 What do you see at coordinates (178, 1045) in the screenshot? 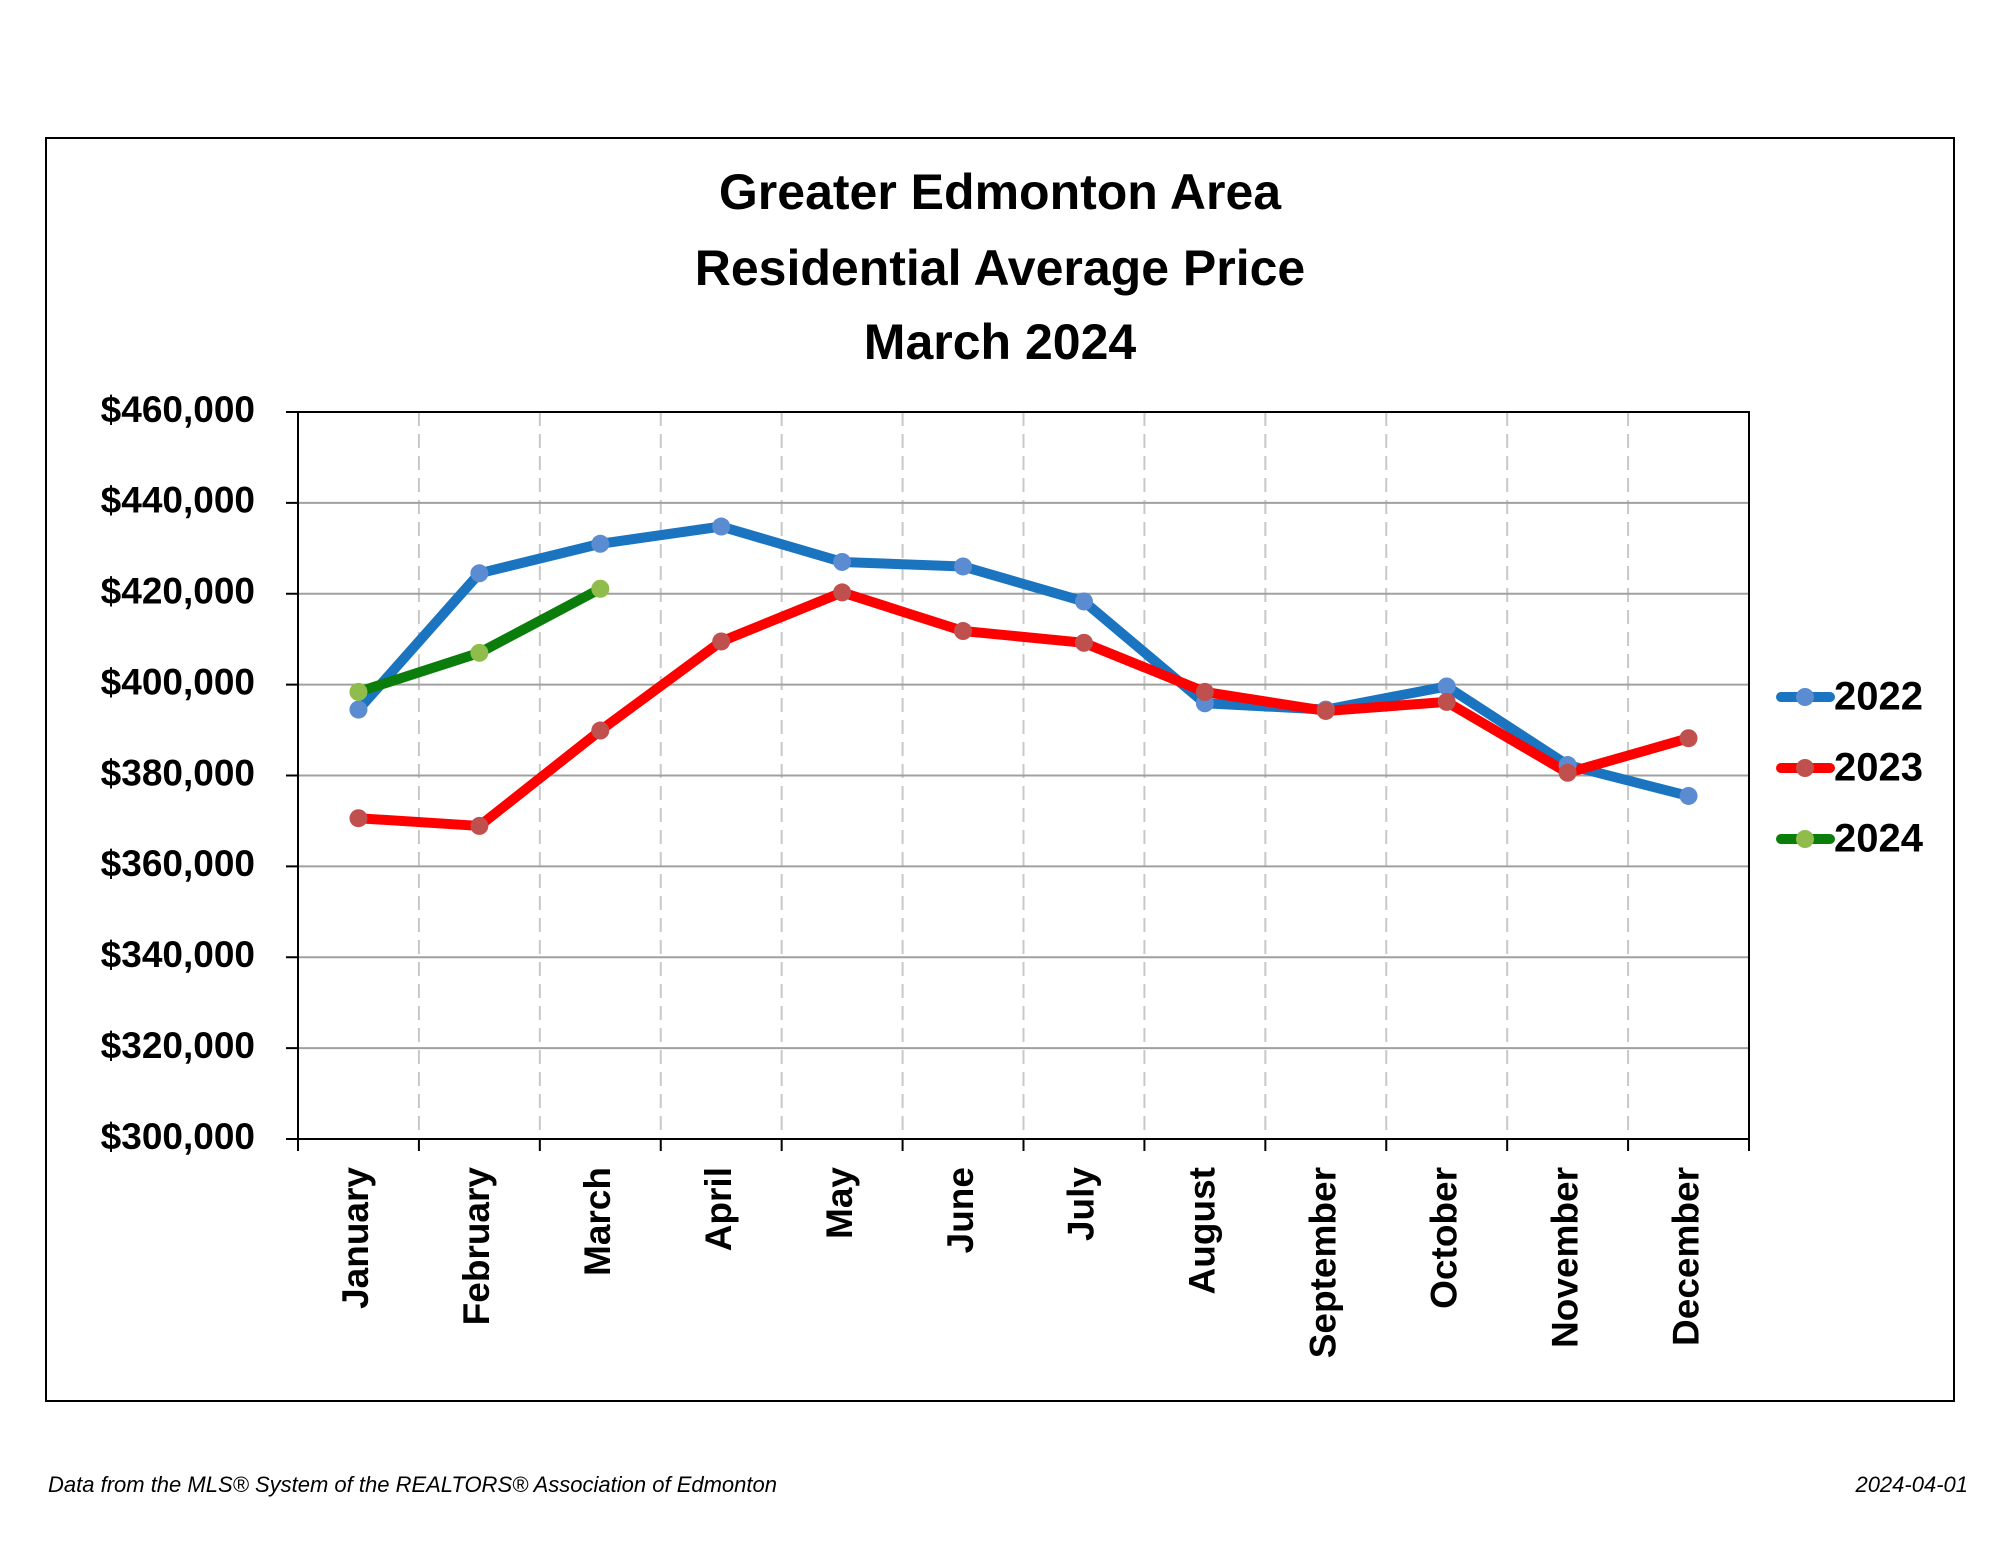
I see `y-tick-label: $320,000` at bounding box center [178, 1045].